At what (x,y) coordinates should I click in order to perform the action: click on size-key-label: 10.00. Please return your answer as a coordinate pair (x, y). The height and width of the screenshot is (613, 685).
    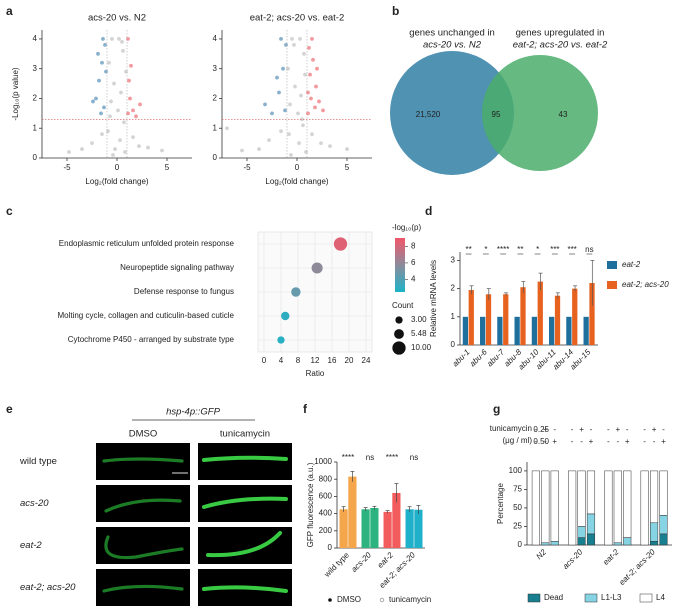
    Looking at the image, I should click on (421, 347).